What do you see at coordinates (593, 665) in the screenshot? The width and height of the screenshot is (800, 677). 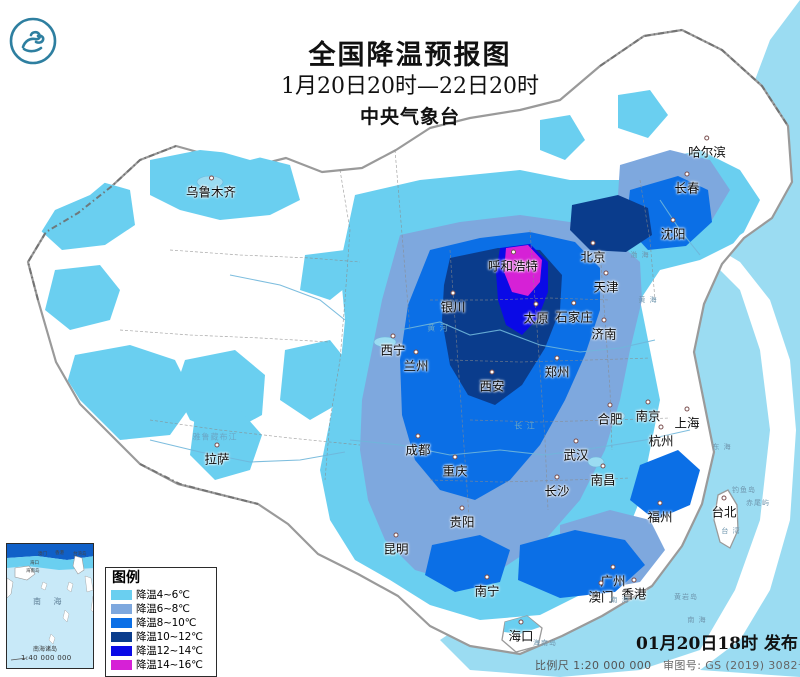 I see `scale-text: 比例尺 1:20 000 000` at bounding box center [593, 665].